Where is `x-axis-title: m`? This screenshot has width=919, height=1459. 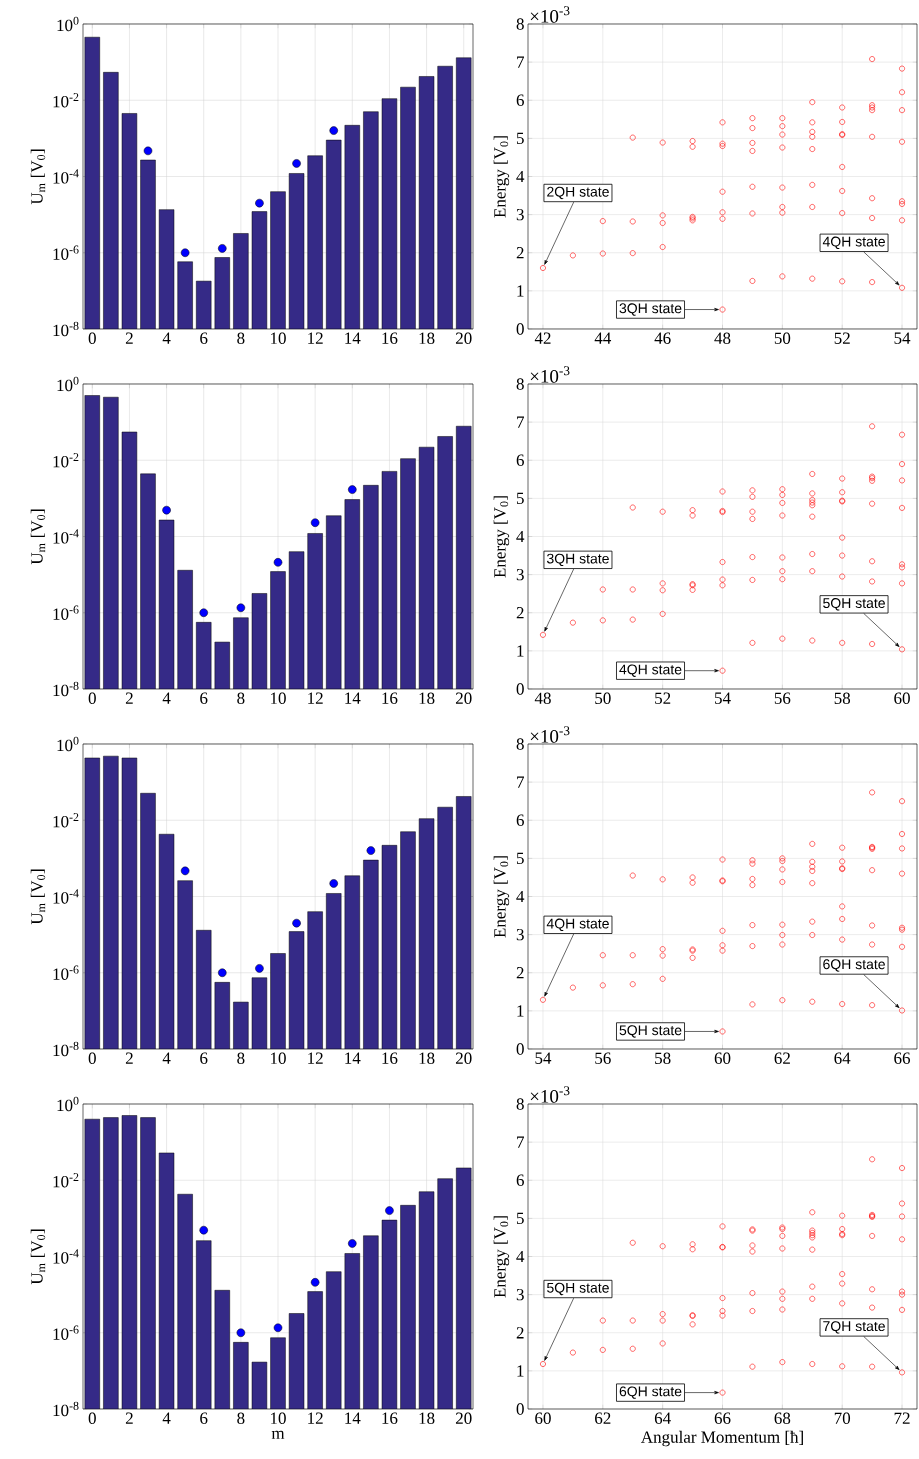
x-axis-title: m is located at coordinates (278, 1434).